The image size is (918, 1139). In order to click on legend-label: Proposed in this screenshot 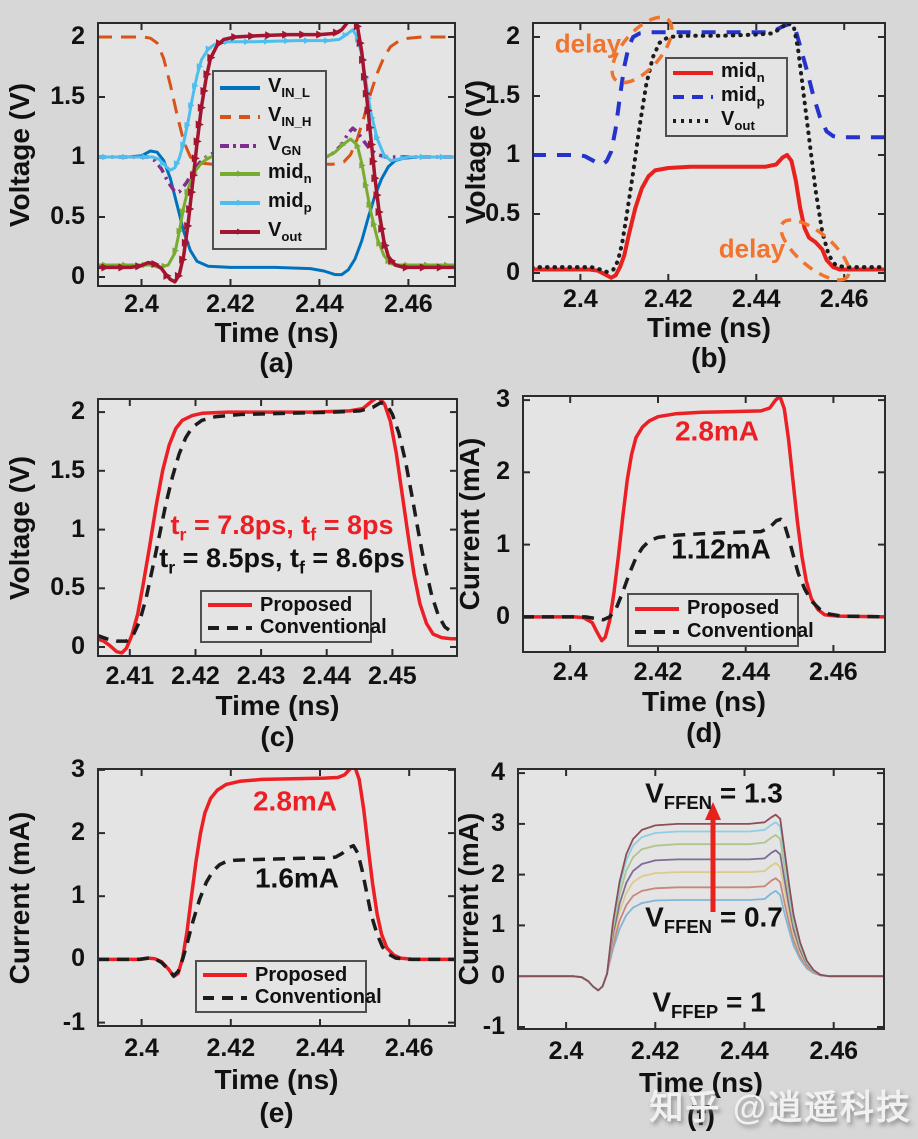, I will do `click(301, 974)`.